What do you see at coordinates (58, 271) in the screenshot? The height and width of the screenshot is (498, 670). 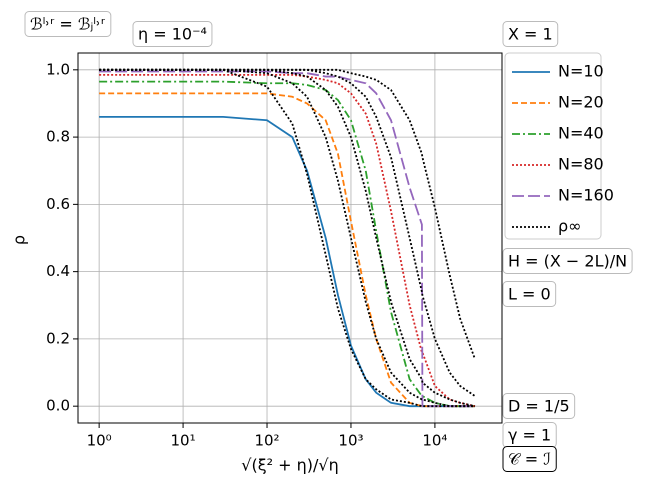 I see `y-tick-label: 0.4` at bounding box center [58, 271].